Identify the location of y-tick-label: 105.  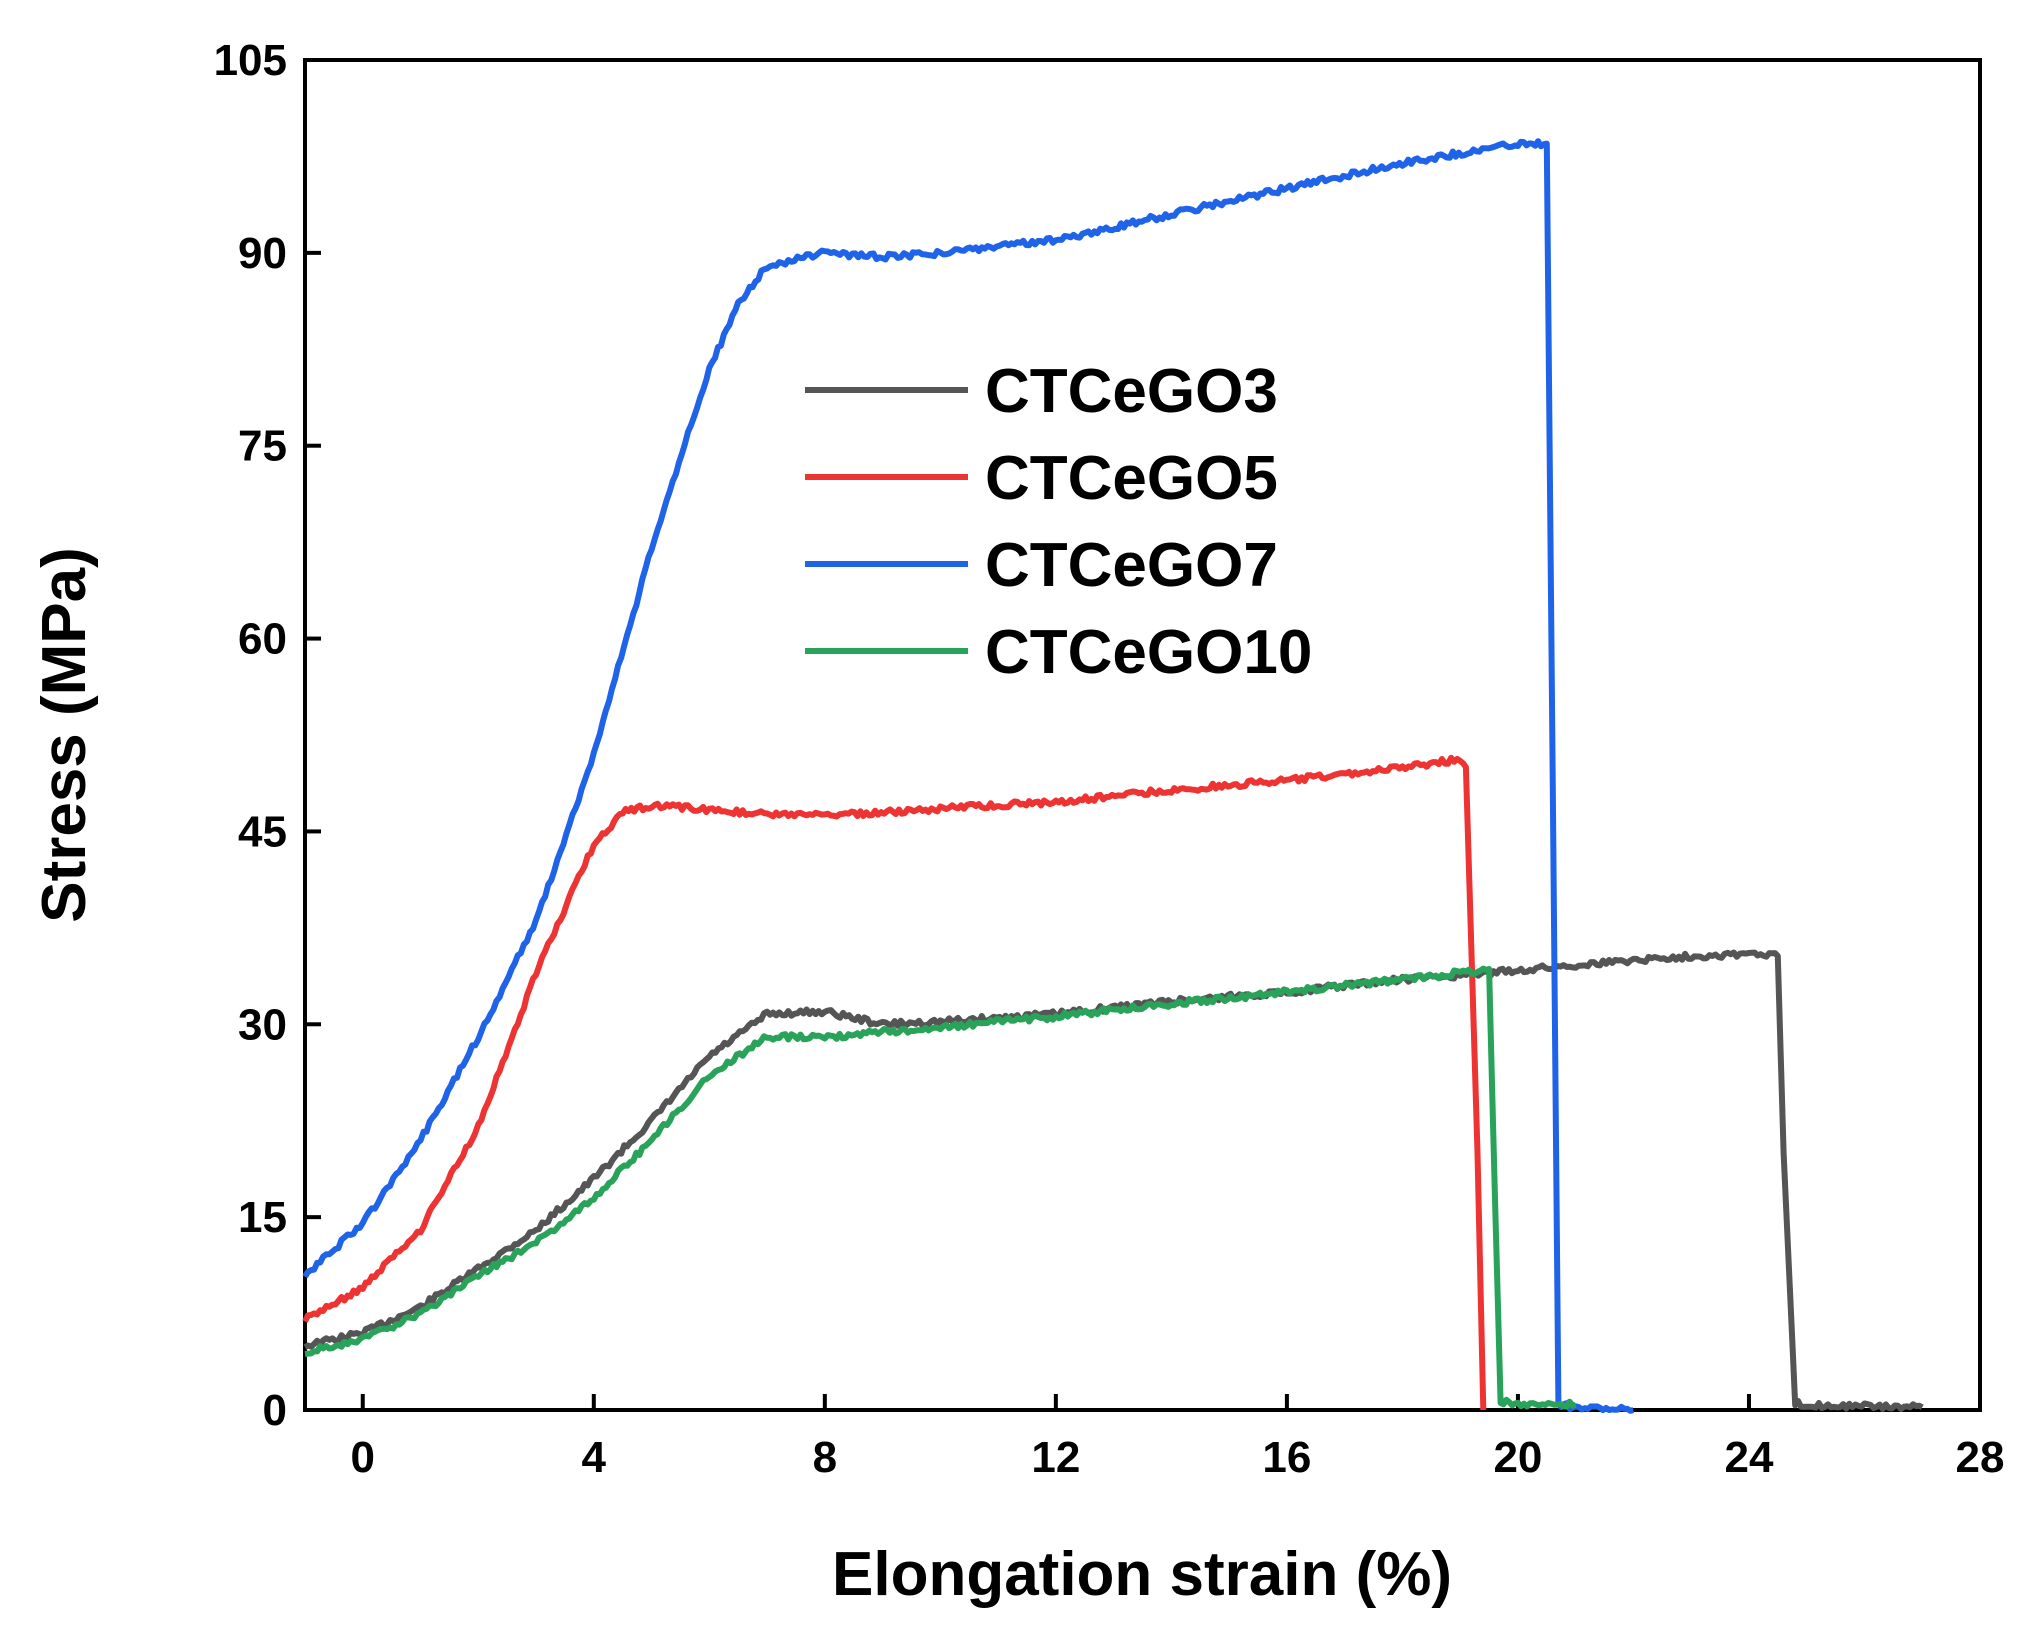
(250, 60).